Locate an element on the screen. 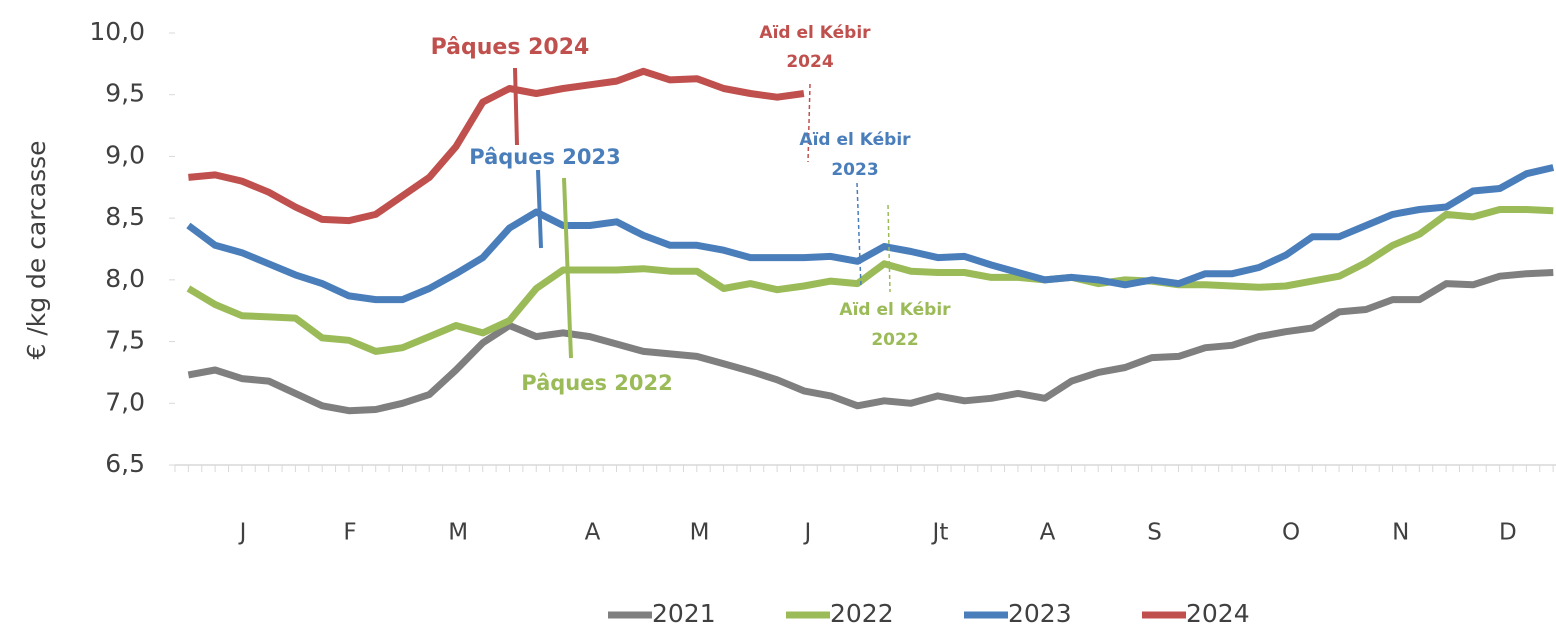 The height and width of the screenshot is (629, 1556). series-line is located at coordinates (496, 146).